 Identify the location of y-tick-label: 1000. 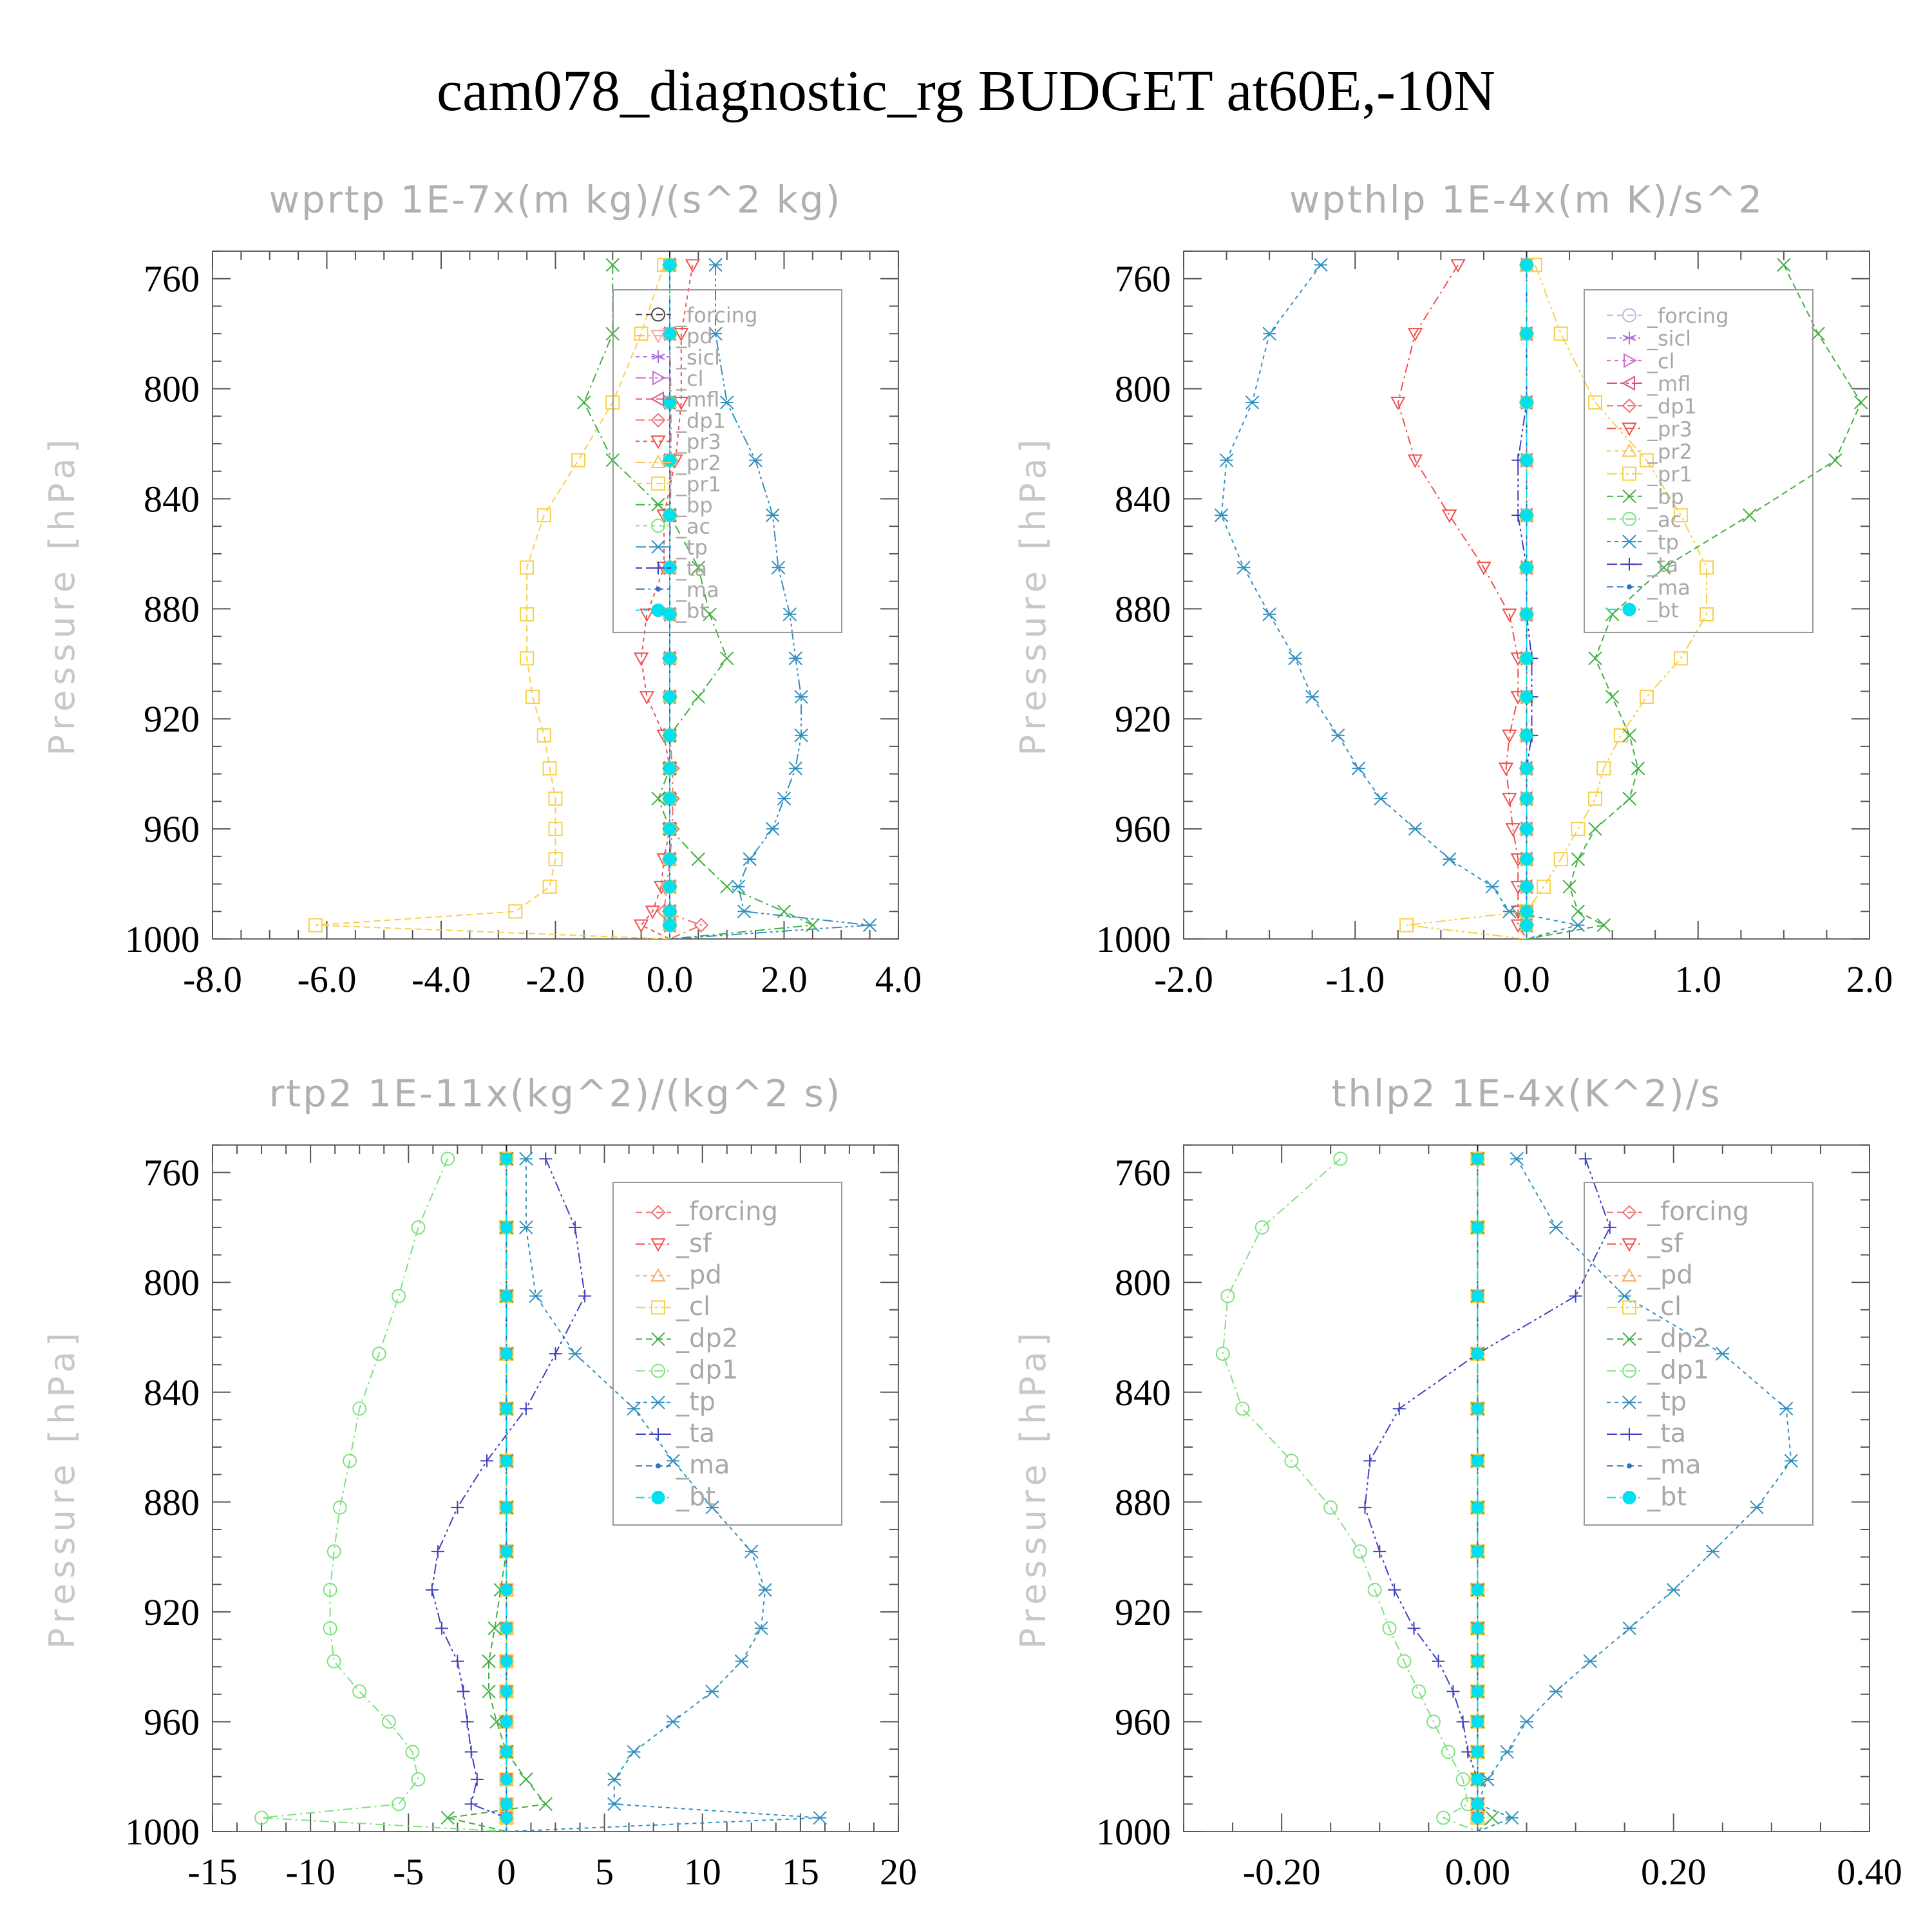
(1133, 1832).